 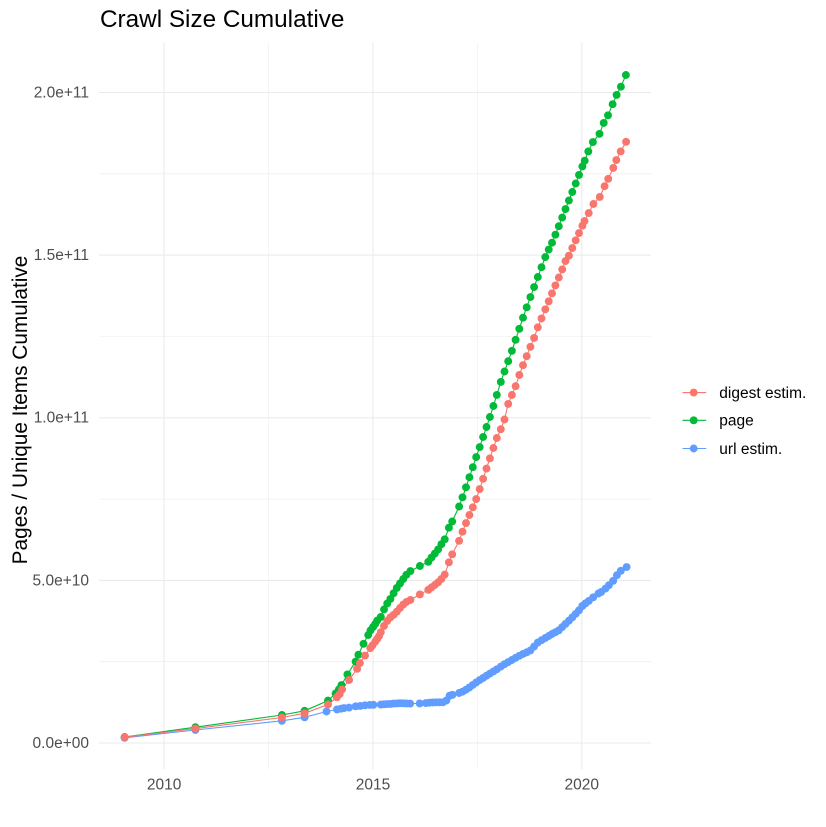 I want to click on svg-text: 2010, so click(x=164, y=785).